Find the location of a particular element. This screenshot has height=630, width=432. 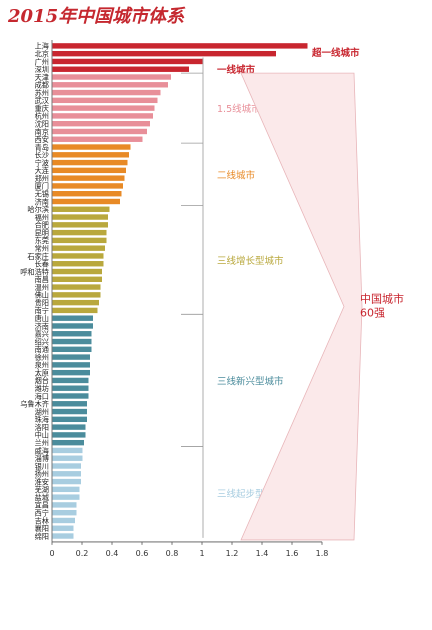

city-label: 太原 is located at coordinates (42, 372).